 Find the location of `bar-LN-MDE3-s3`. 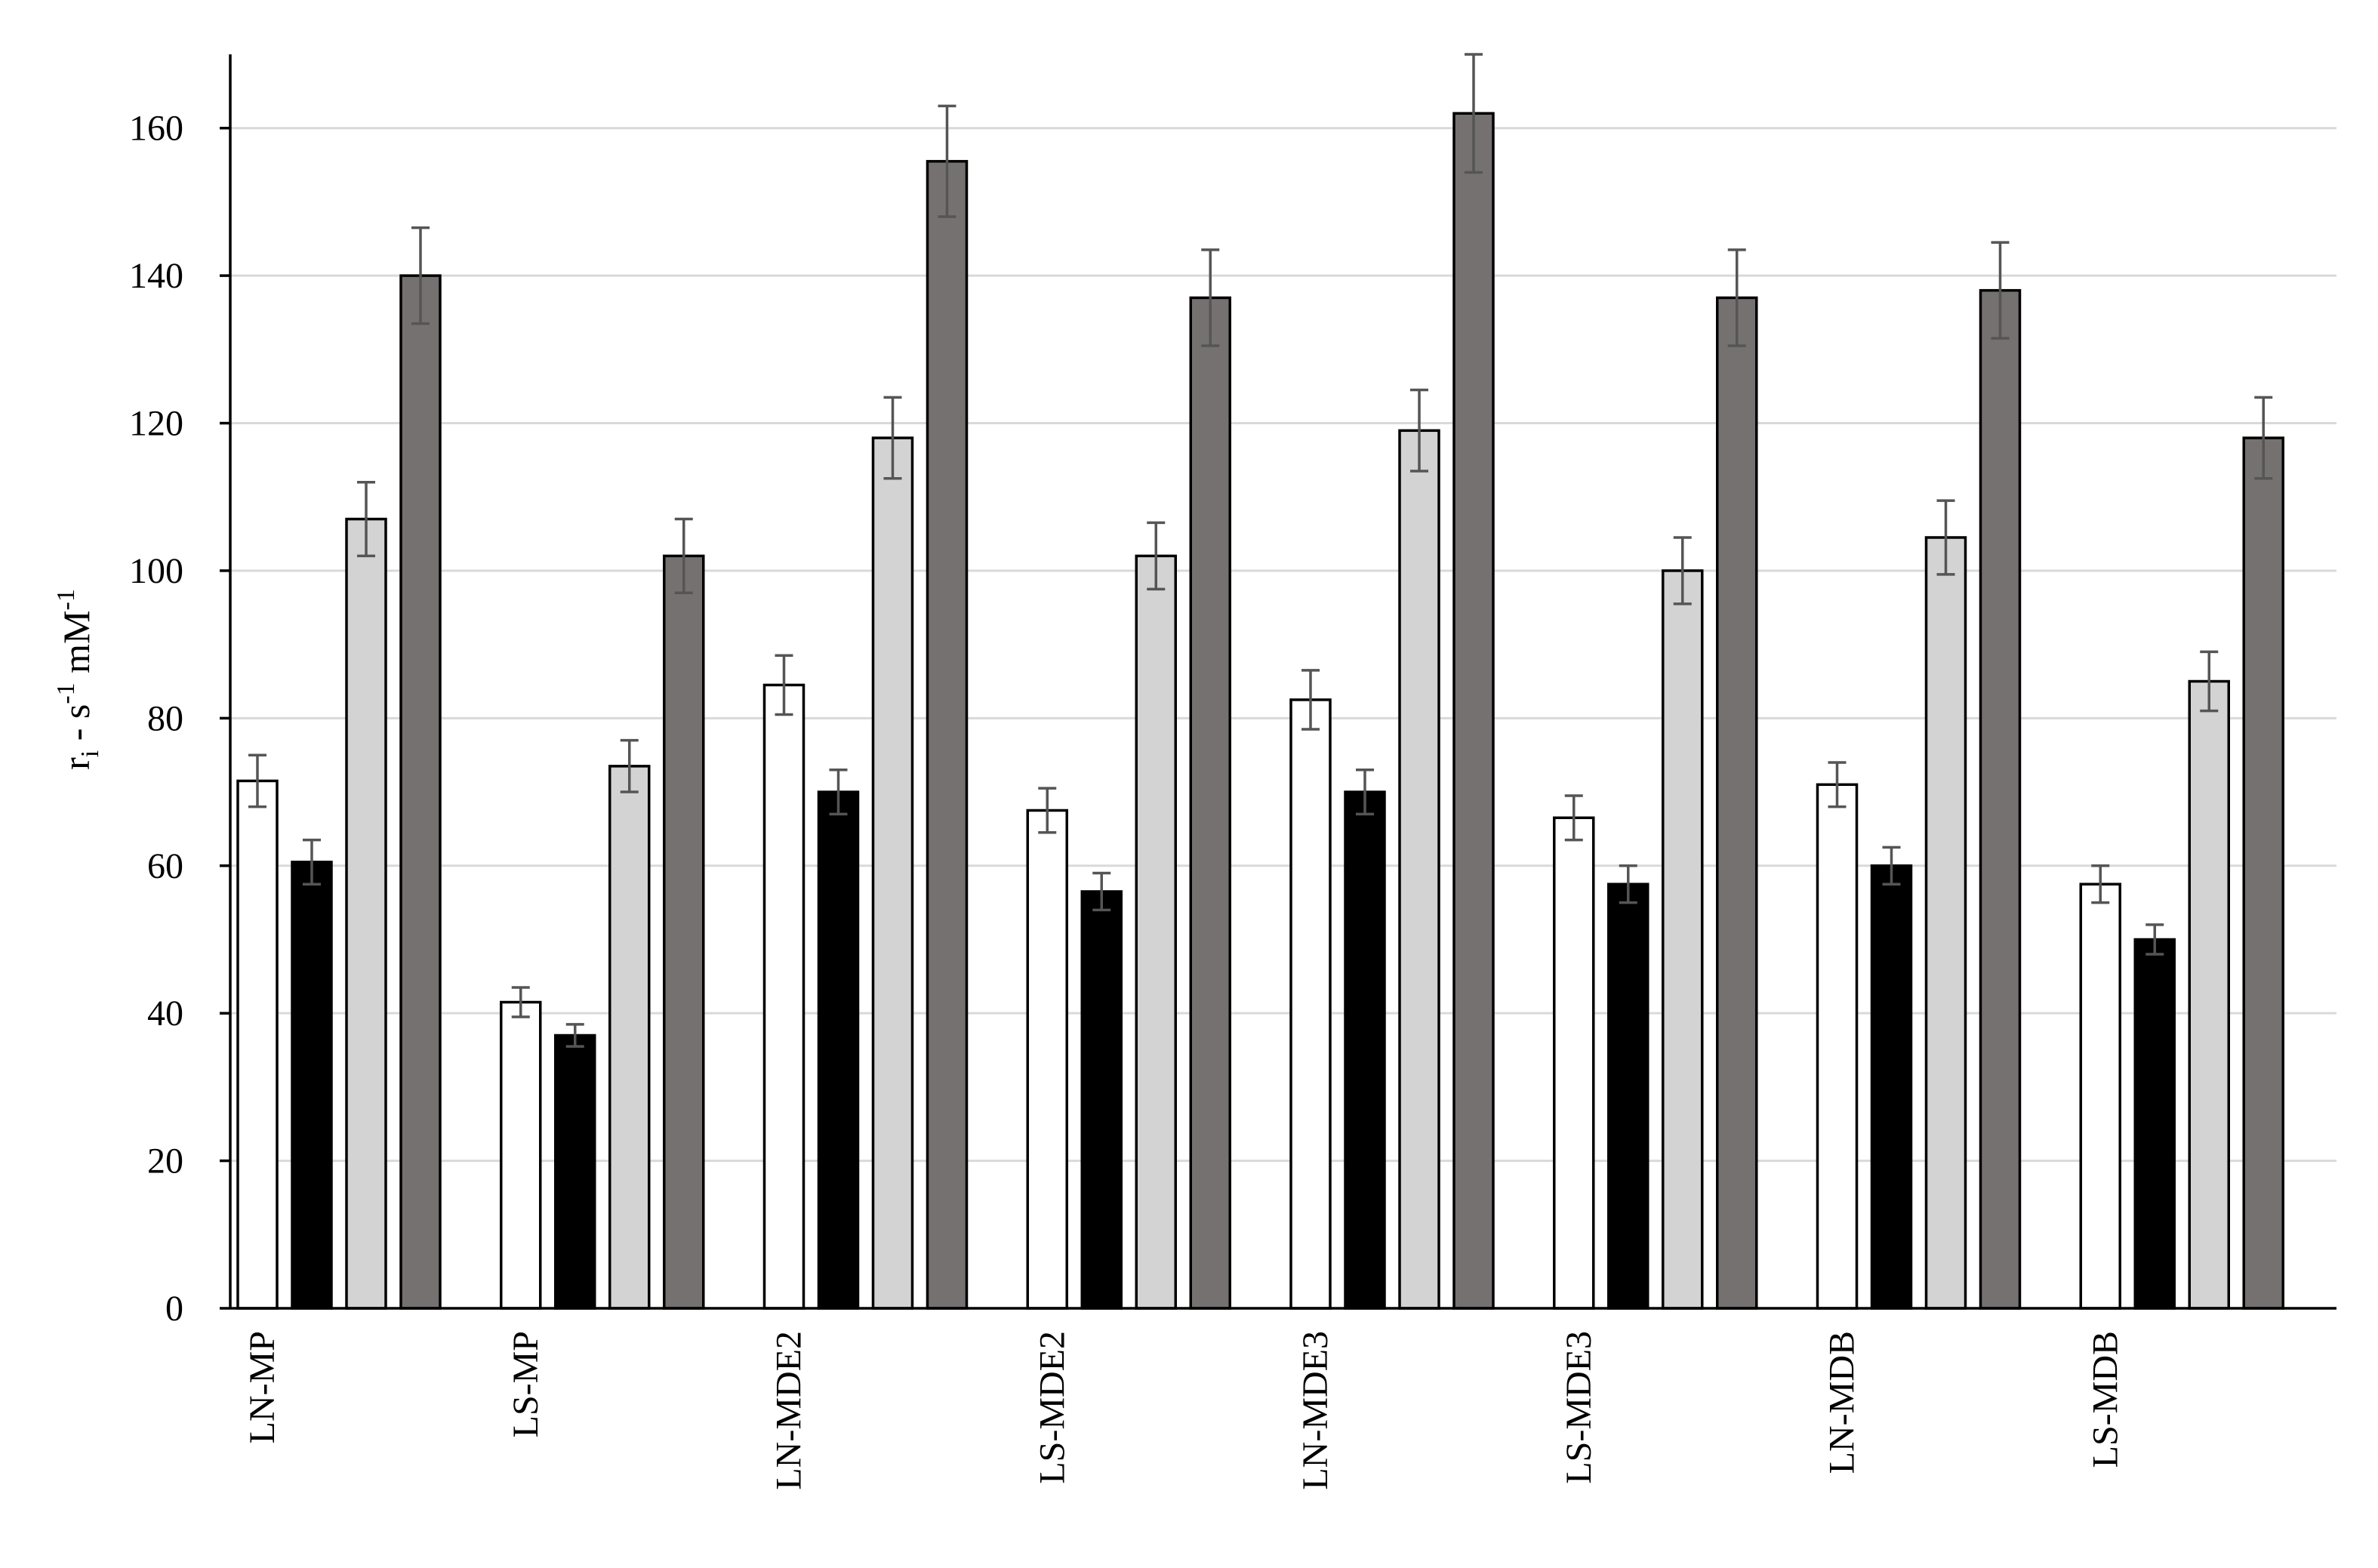

bar-LN-MDE3-s3 is located at coordinates (1419, 869).